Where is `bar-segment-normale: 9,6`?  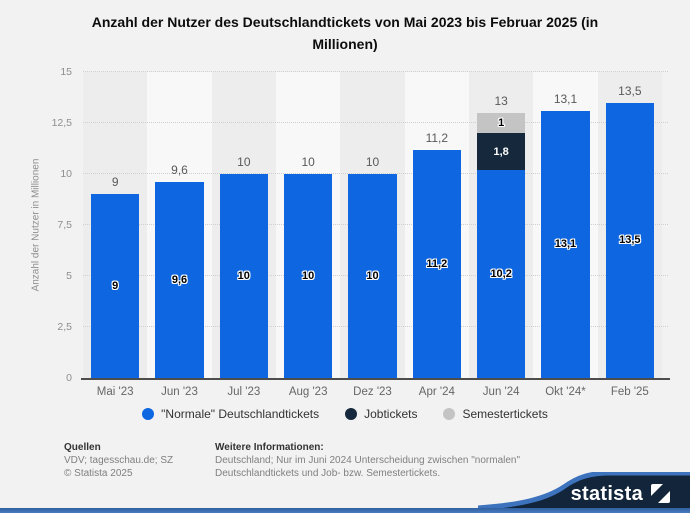
bar-segment-normale: 9,6 is located at coordinates (179, 280).